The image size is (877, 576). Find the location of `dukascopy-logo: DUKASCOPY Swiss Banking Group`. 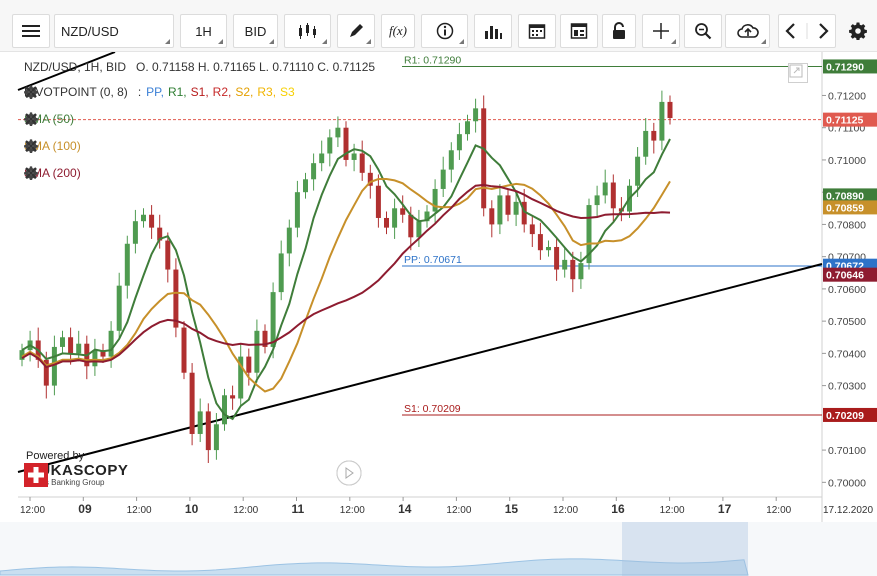

dukascopy-logo: DUKASCOPY Swiss Banking Group is located at coordinates (76, 475).